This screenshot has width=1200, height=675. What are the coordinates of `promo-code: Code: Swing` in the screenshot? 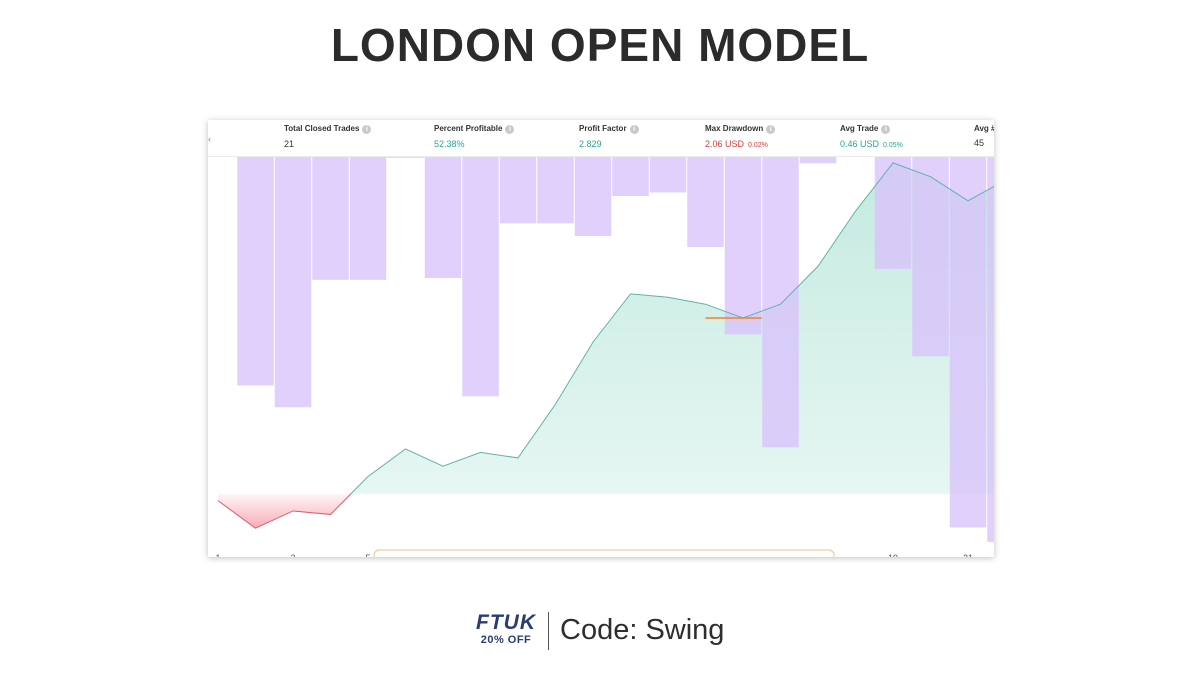 It's located at (642, 630).